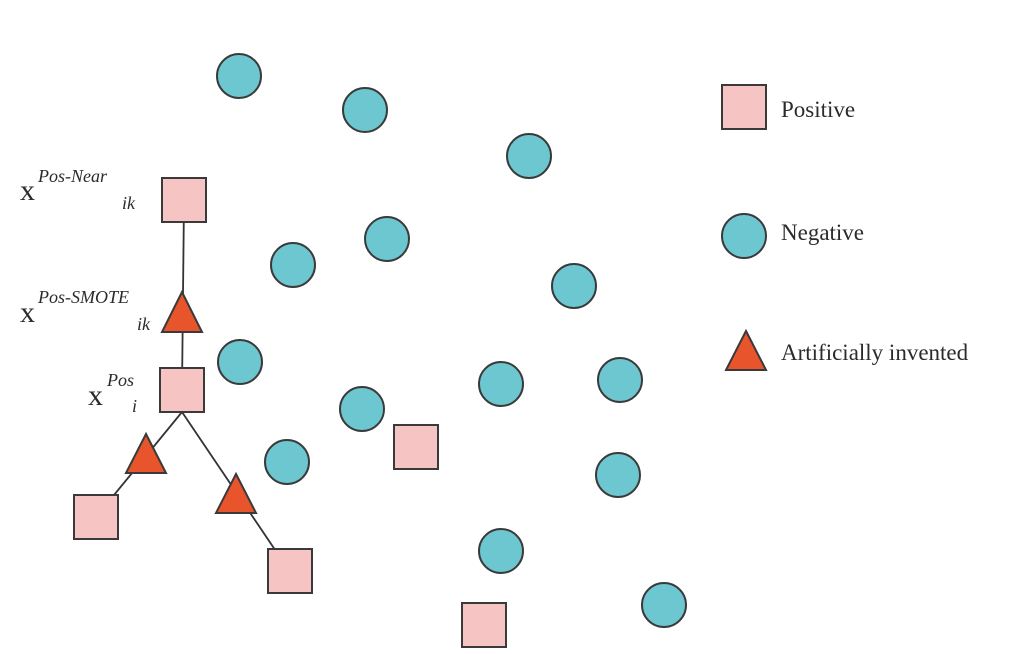  I want to click on legend-artificial-swatch, so click(746, 349).